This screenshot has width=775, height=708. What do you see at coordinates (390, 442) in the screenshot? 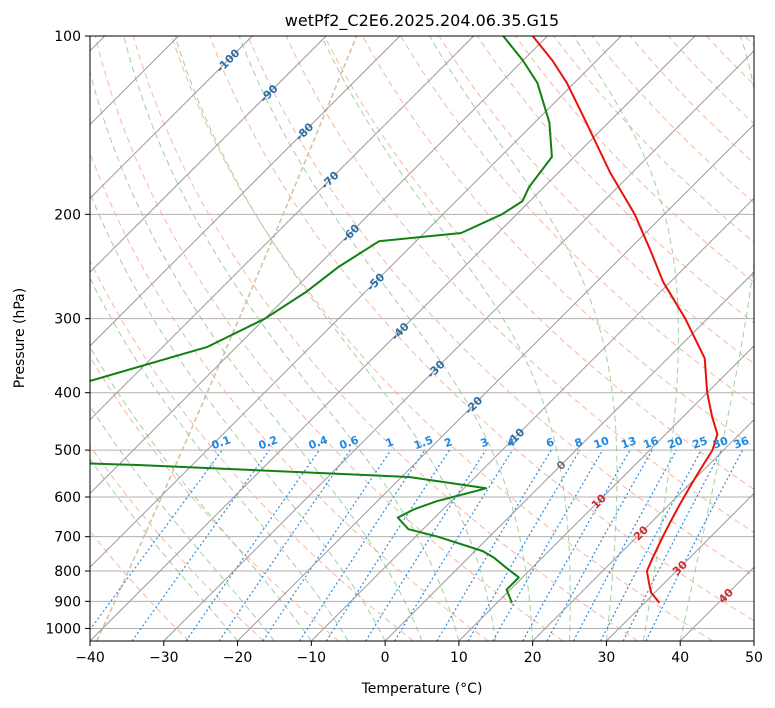
I see `mixing-ratio-label: 1` at bounding box center [390, 442].